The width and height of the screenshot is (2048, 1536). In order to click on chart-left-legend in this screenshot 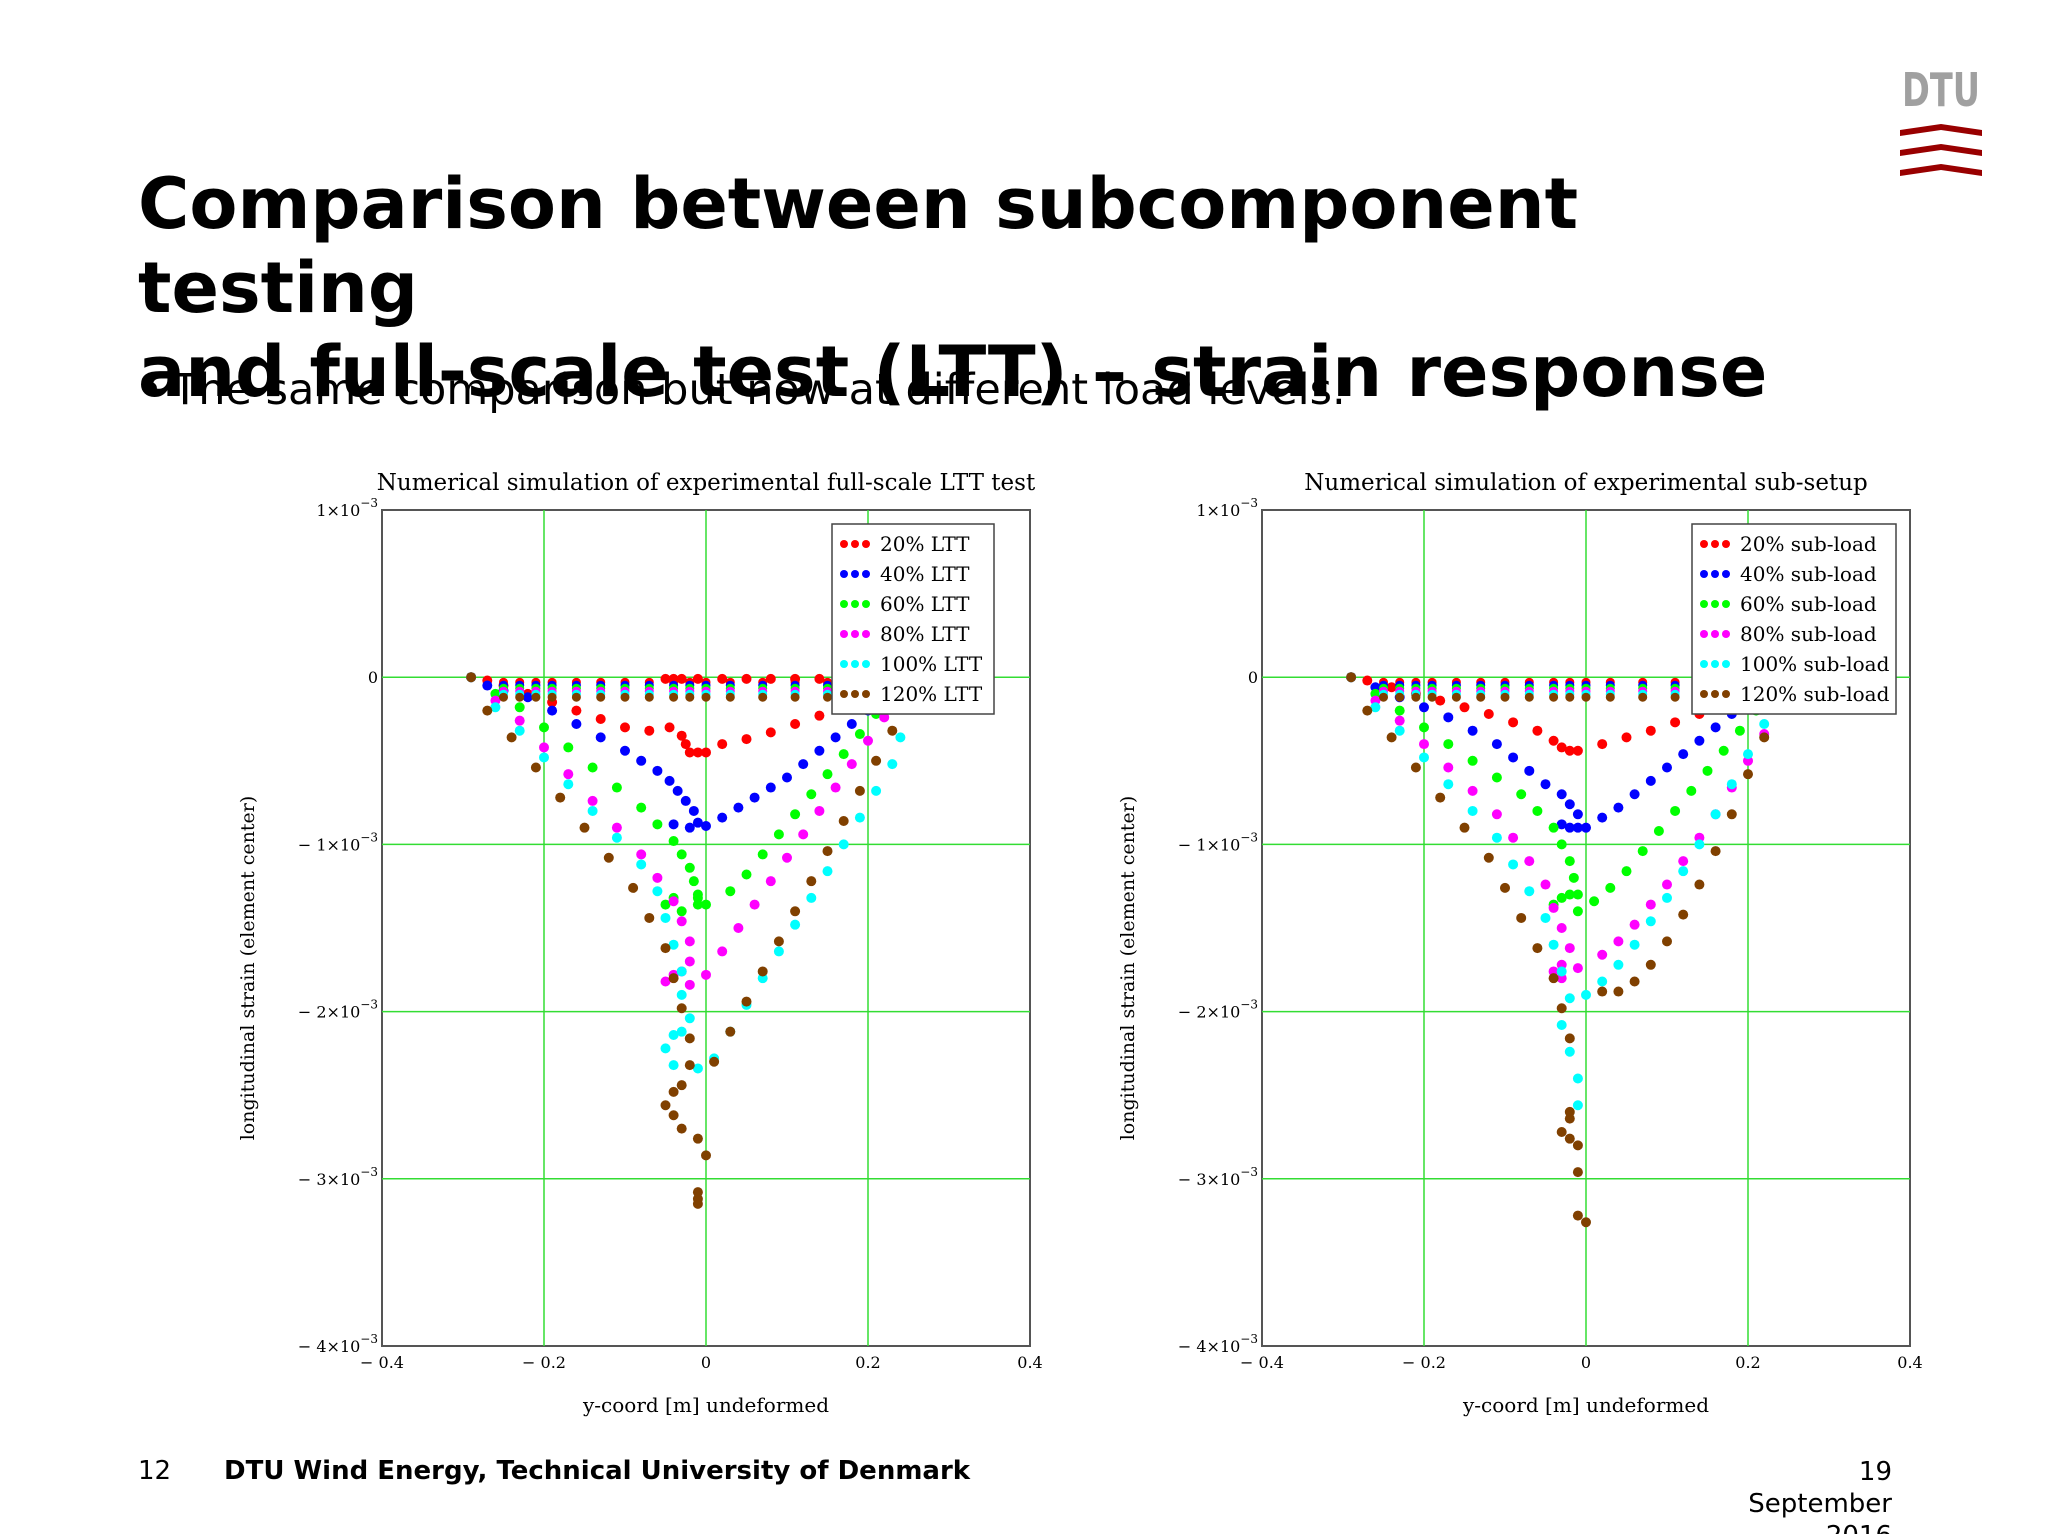, I will do `click(913, 619)`.